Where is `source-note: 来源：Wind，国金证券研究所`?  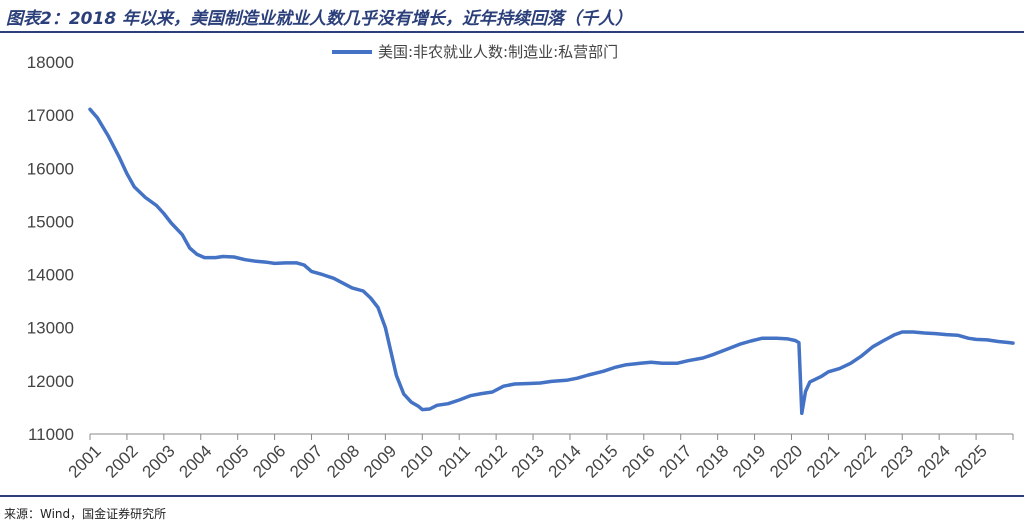
source-note: 来源：Wind，国金证券研究所 is located at coordinates (85, 514).